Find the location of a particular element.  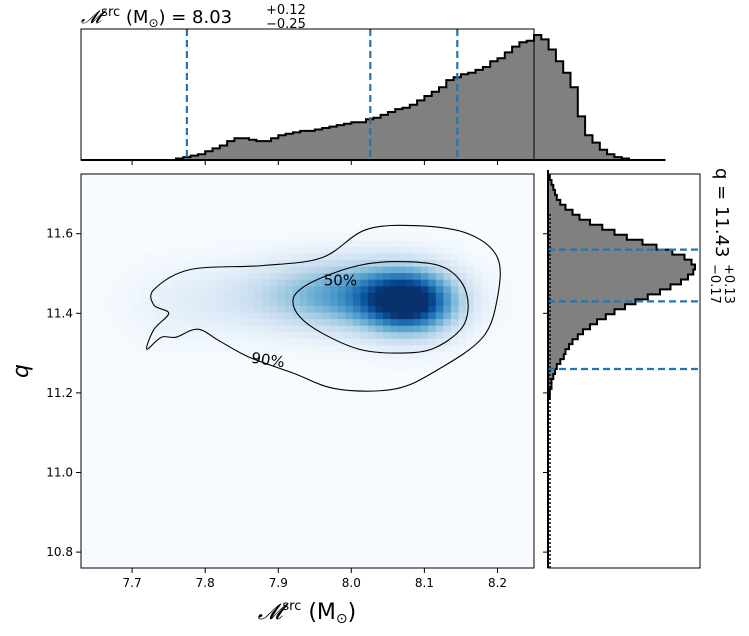

y-marginal-title-minus: −0.17 is located at coordinates (714, 284).